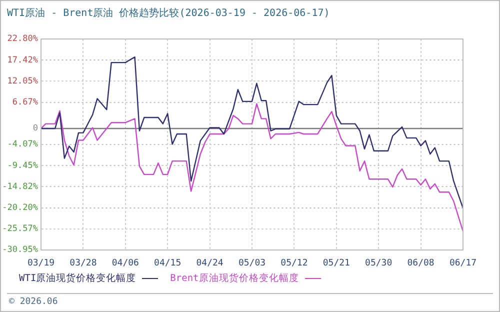 Image resolution: width=500 pixels, height=312 pixels. Describe the element at coordinates (33, 302) in the screenshot. I see `text: © 2026.06` at that location.